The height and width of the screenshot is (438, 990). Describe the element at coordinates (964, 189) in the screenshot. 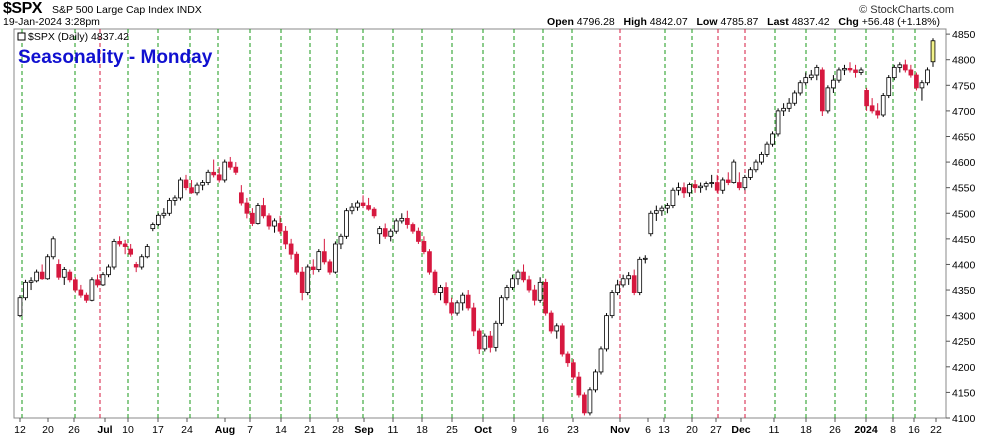

I see `y-tick-label: 4550` at that location.